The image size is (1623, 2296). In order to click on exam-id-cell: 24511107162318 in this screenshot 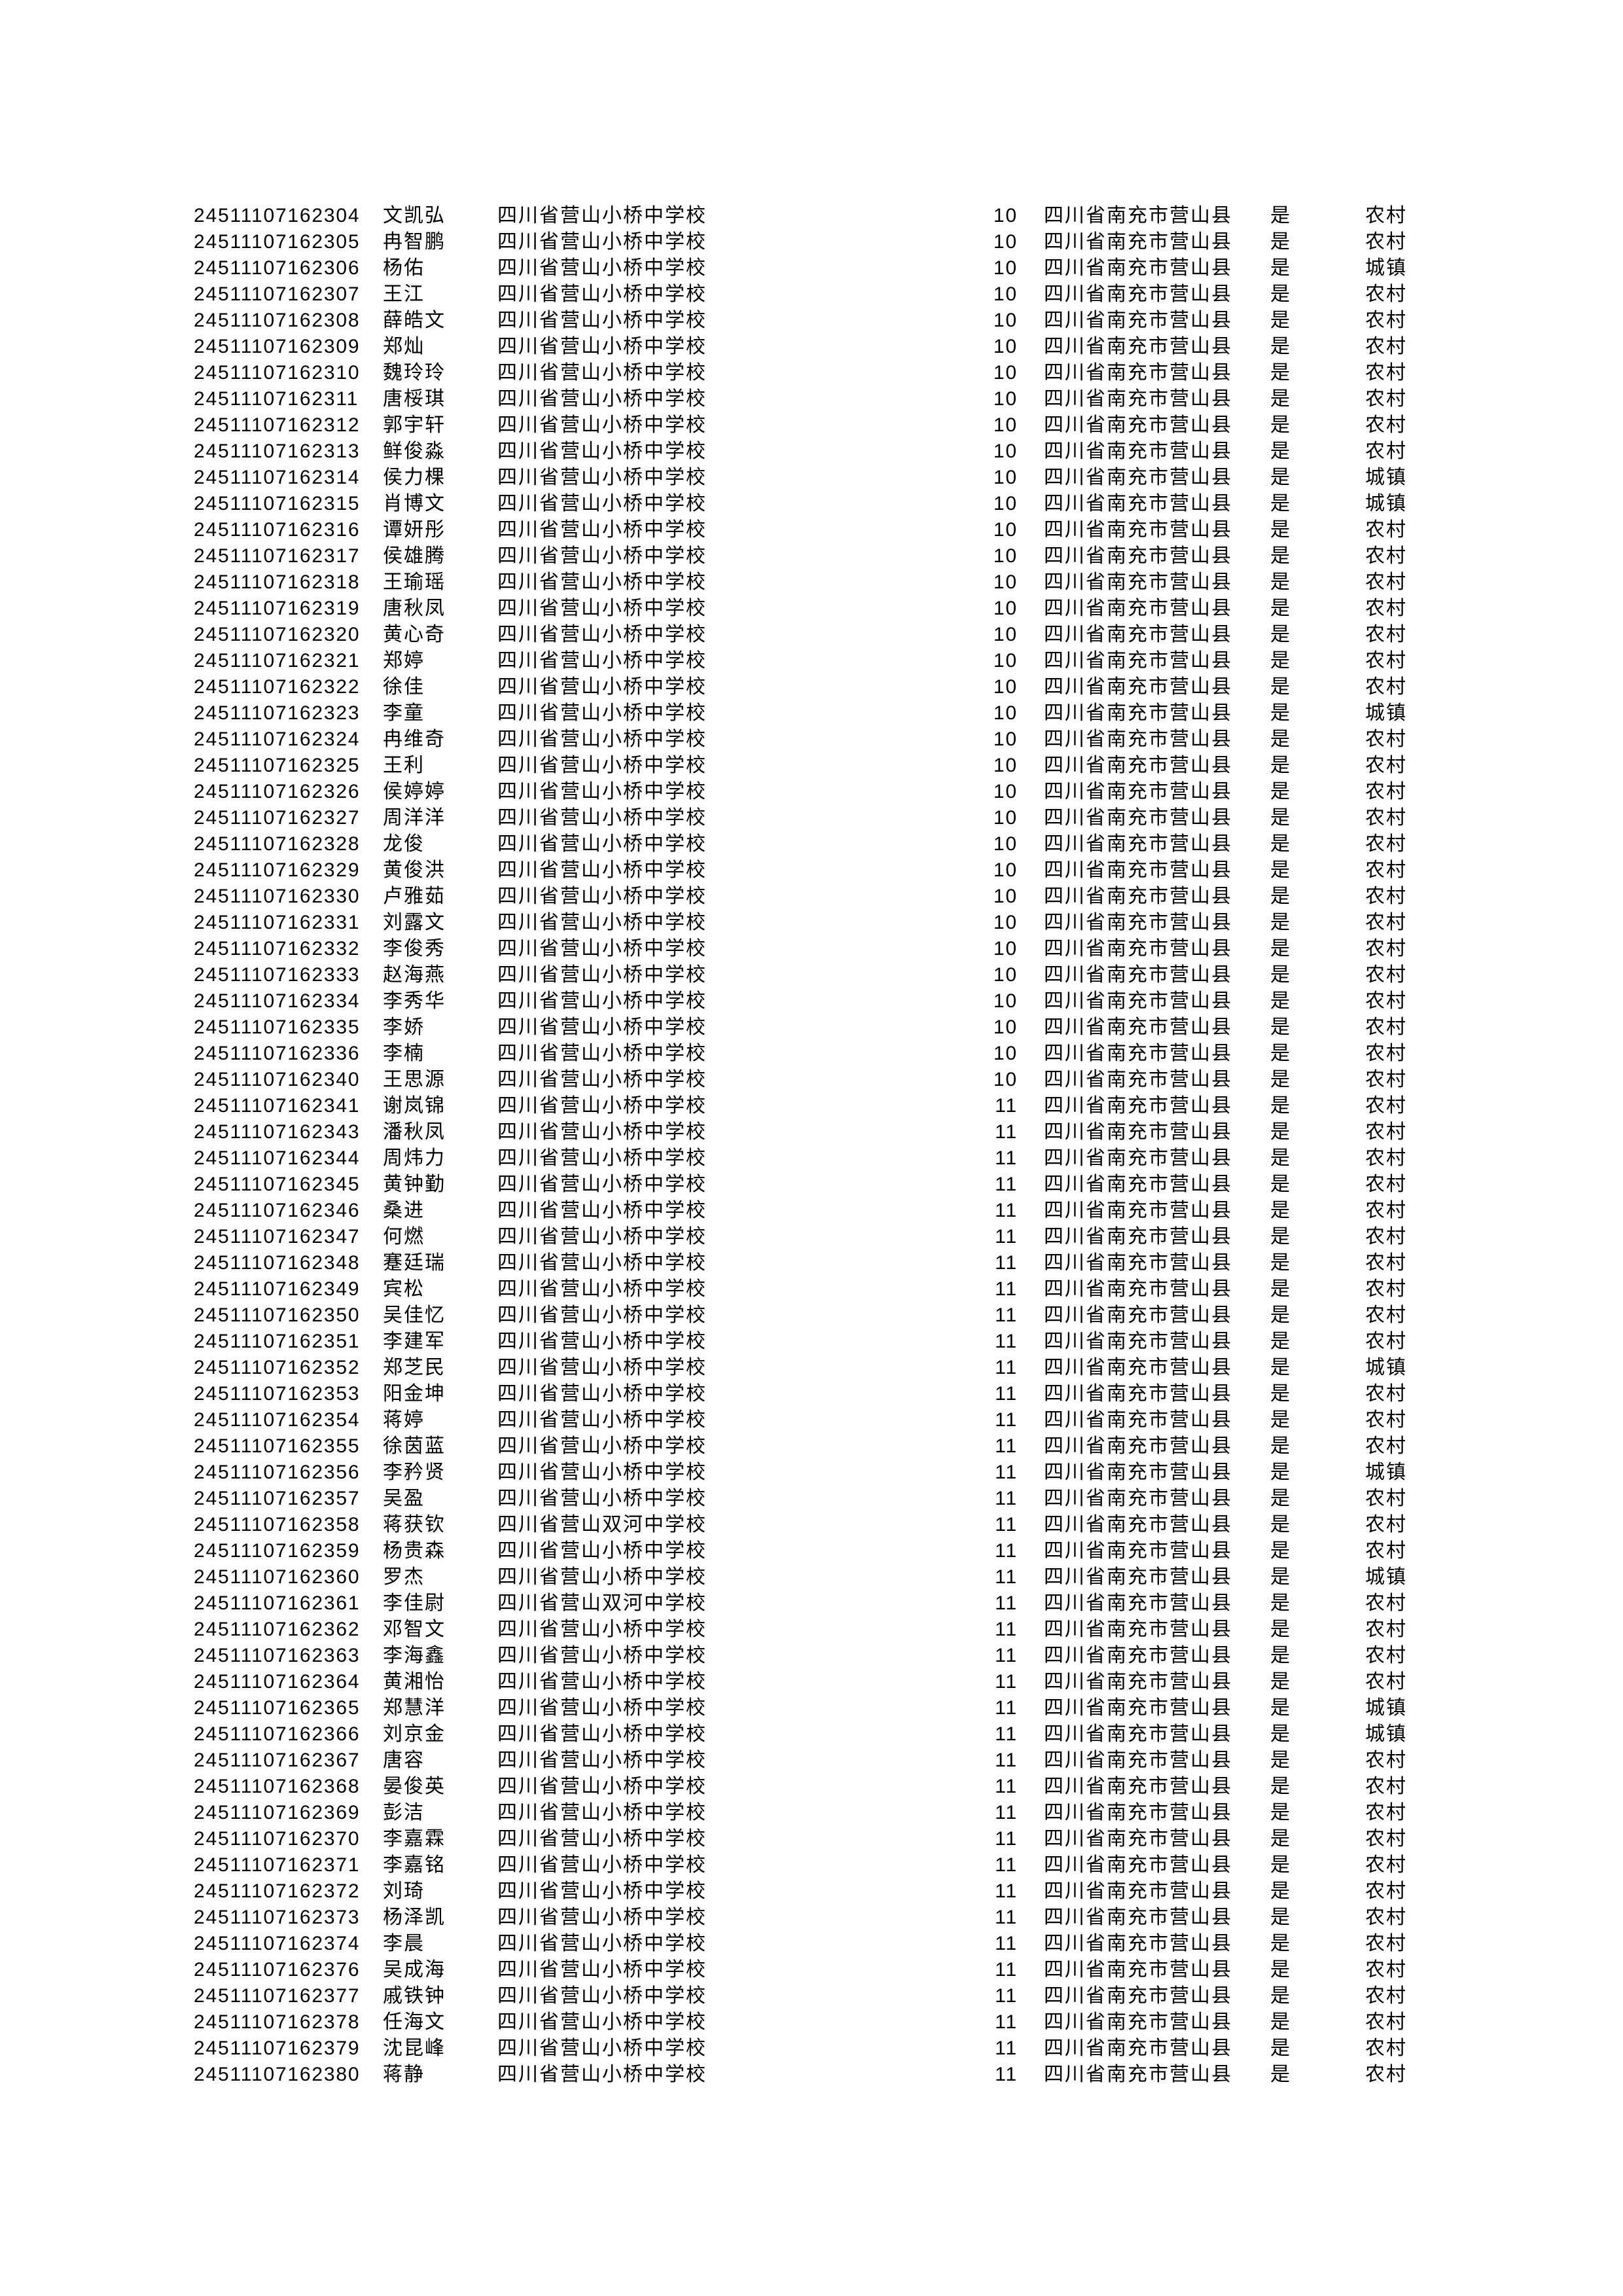, I will do `click(277, 582)`.